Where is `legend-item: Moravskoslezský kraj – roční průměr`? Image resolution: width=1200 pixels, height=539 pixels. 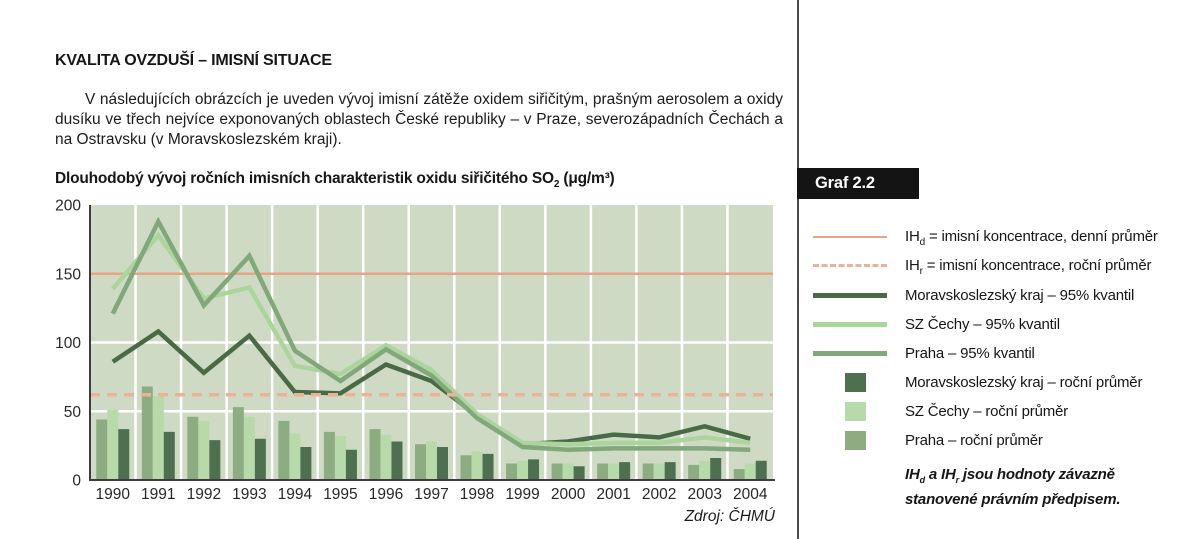 legend-item: Moravskoslezský kraj – roční průměr is located at coordinates (1000, 382).